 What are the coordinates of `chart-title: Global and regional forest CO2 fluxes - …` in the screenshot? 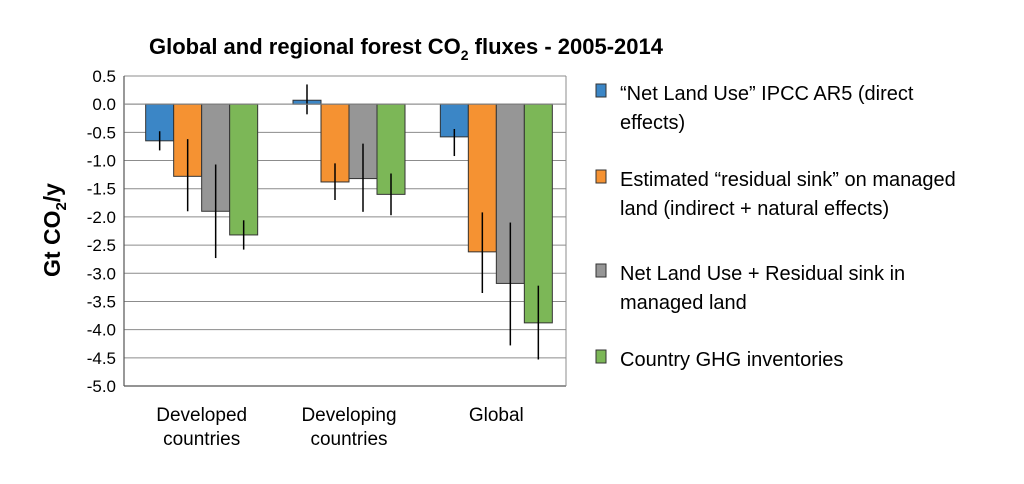 It's located at (406, 48).